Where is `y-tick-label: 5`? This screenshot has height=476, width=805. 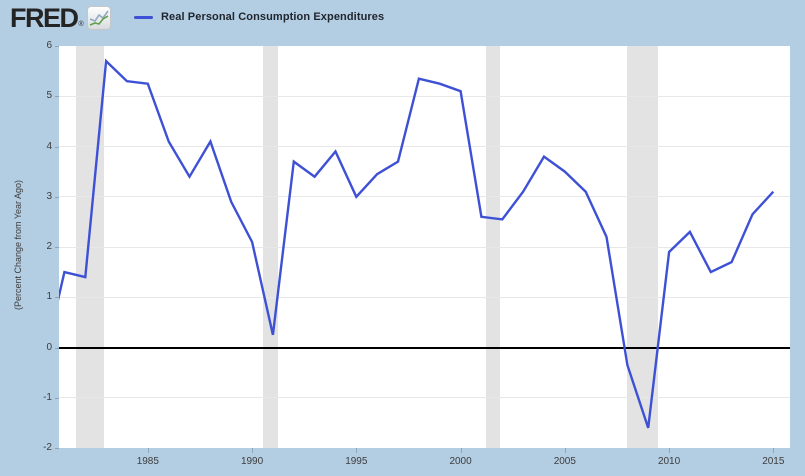
y-tick-label: 5 is located at coordinates (49, 96).